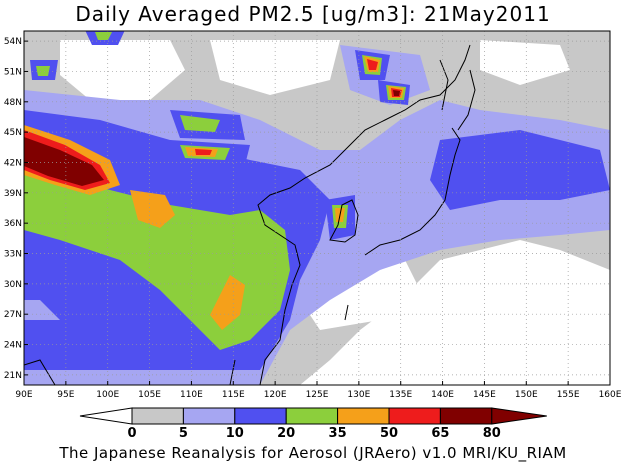 The image size is (626, 466). I want to click on lat-tick-label: 33N, so click(13, 255).